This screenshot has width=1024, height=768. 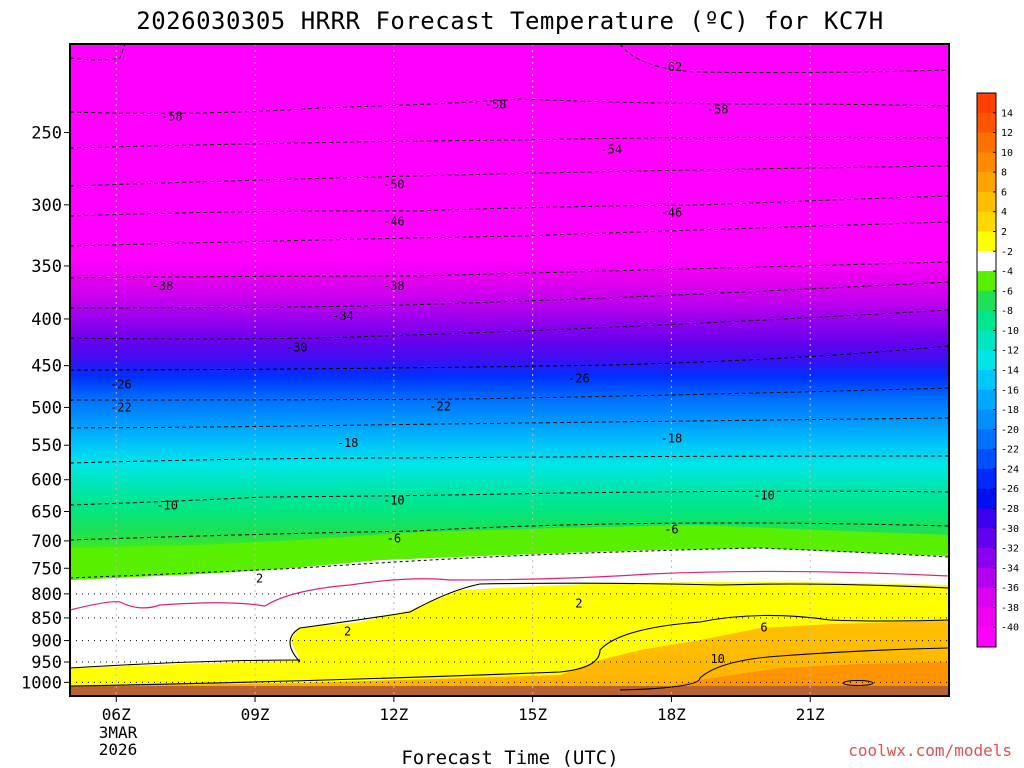 I want to click on x-tick-label: 12Z, so click(x=393, y=714).